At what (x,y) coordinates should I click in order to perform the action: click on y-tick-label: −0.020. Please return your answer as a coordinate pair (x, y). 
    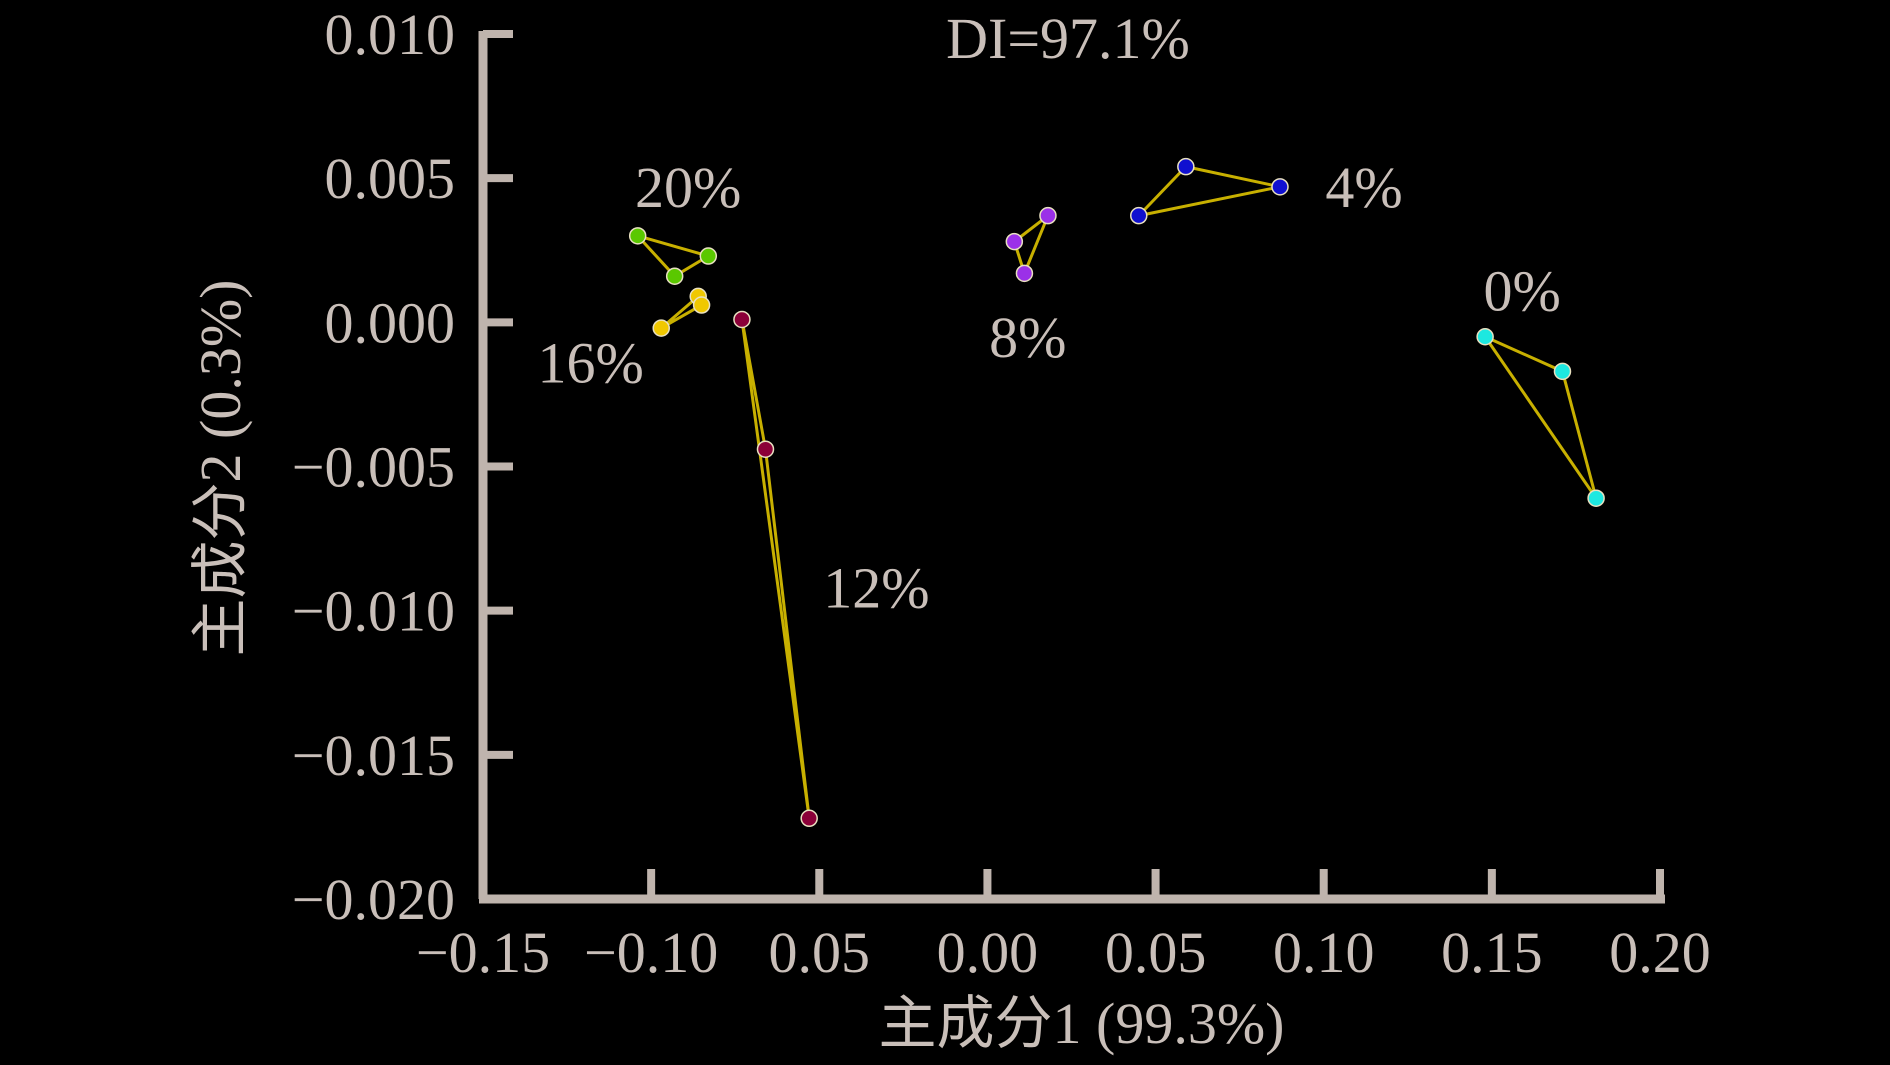
    Looking at the image, I should click on (373, 899).